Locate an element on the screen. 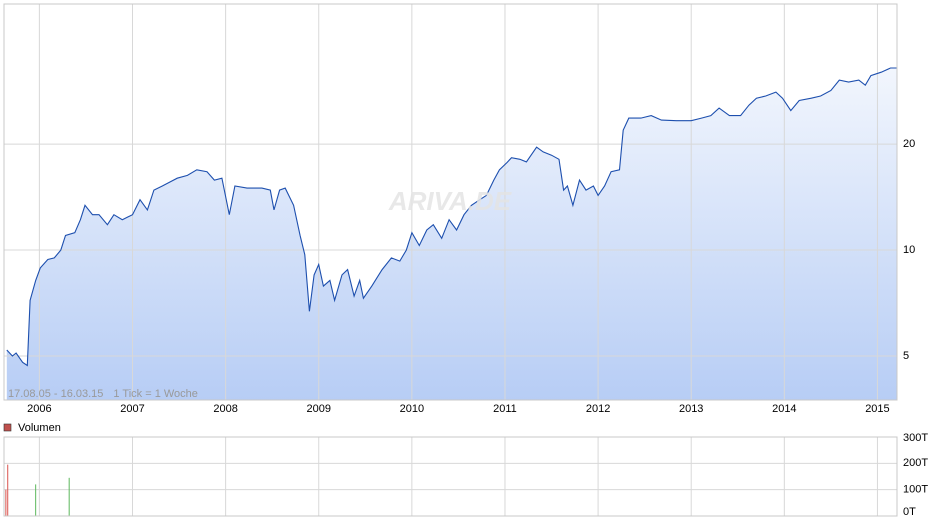 The image size is (940, 526). watermark: ARIVA.DE is located at coordinates (450, 201).